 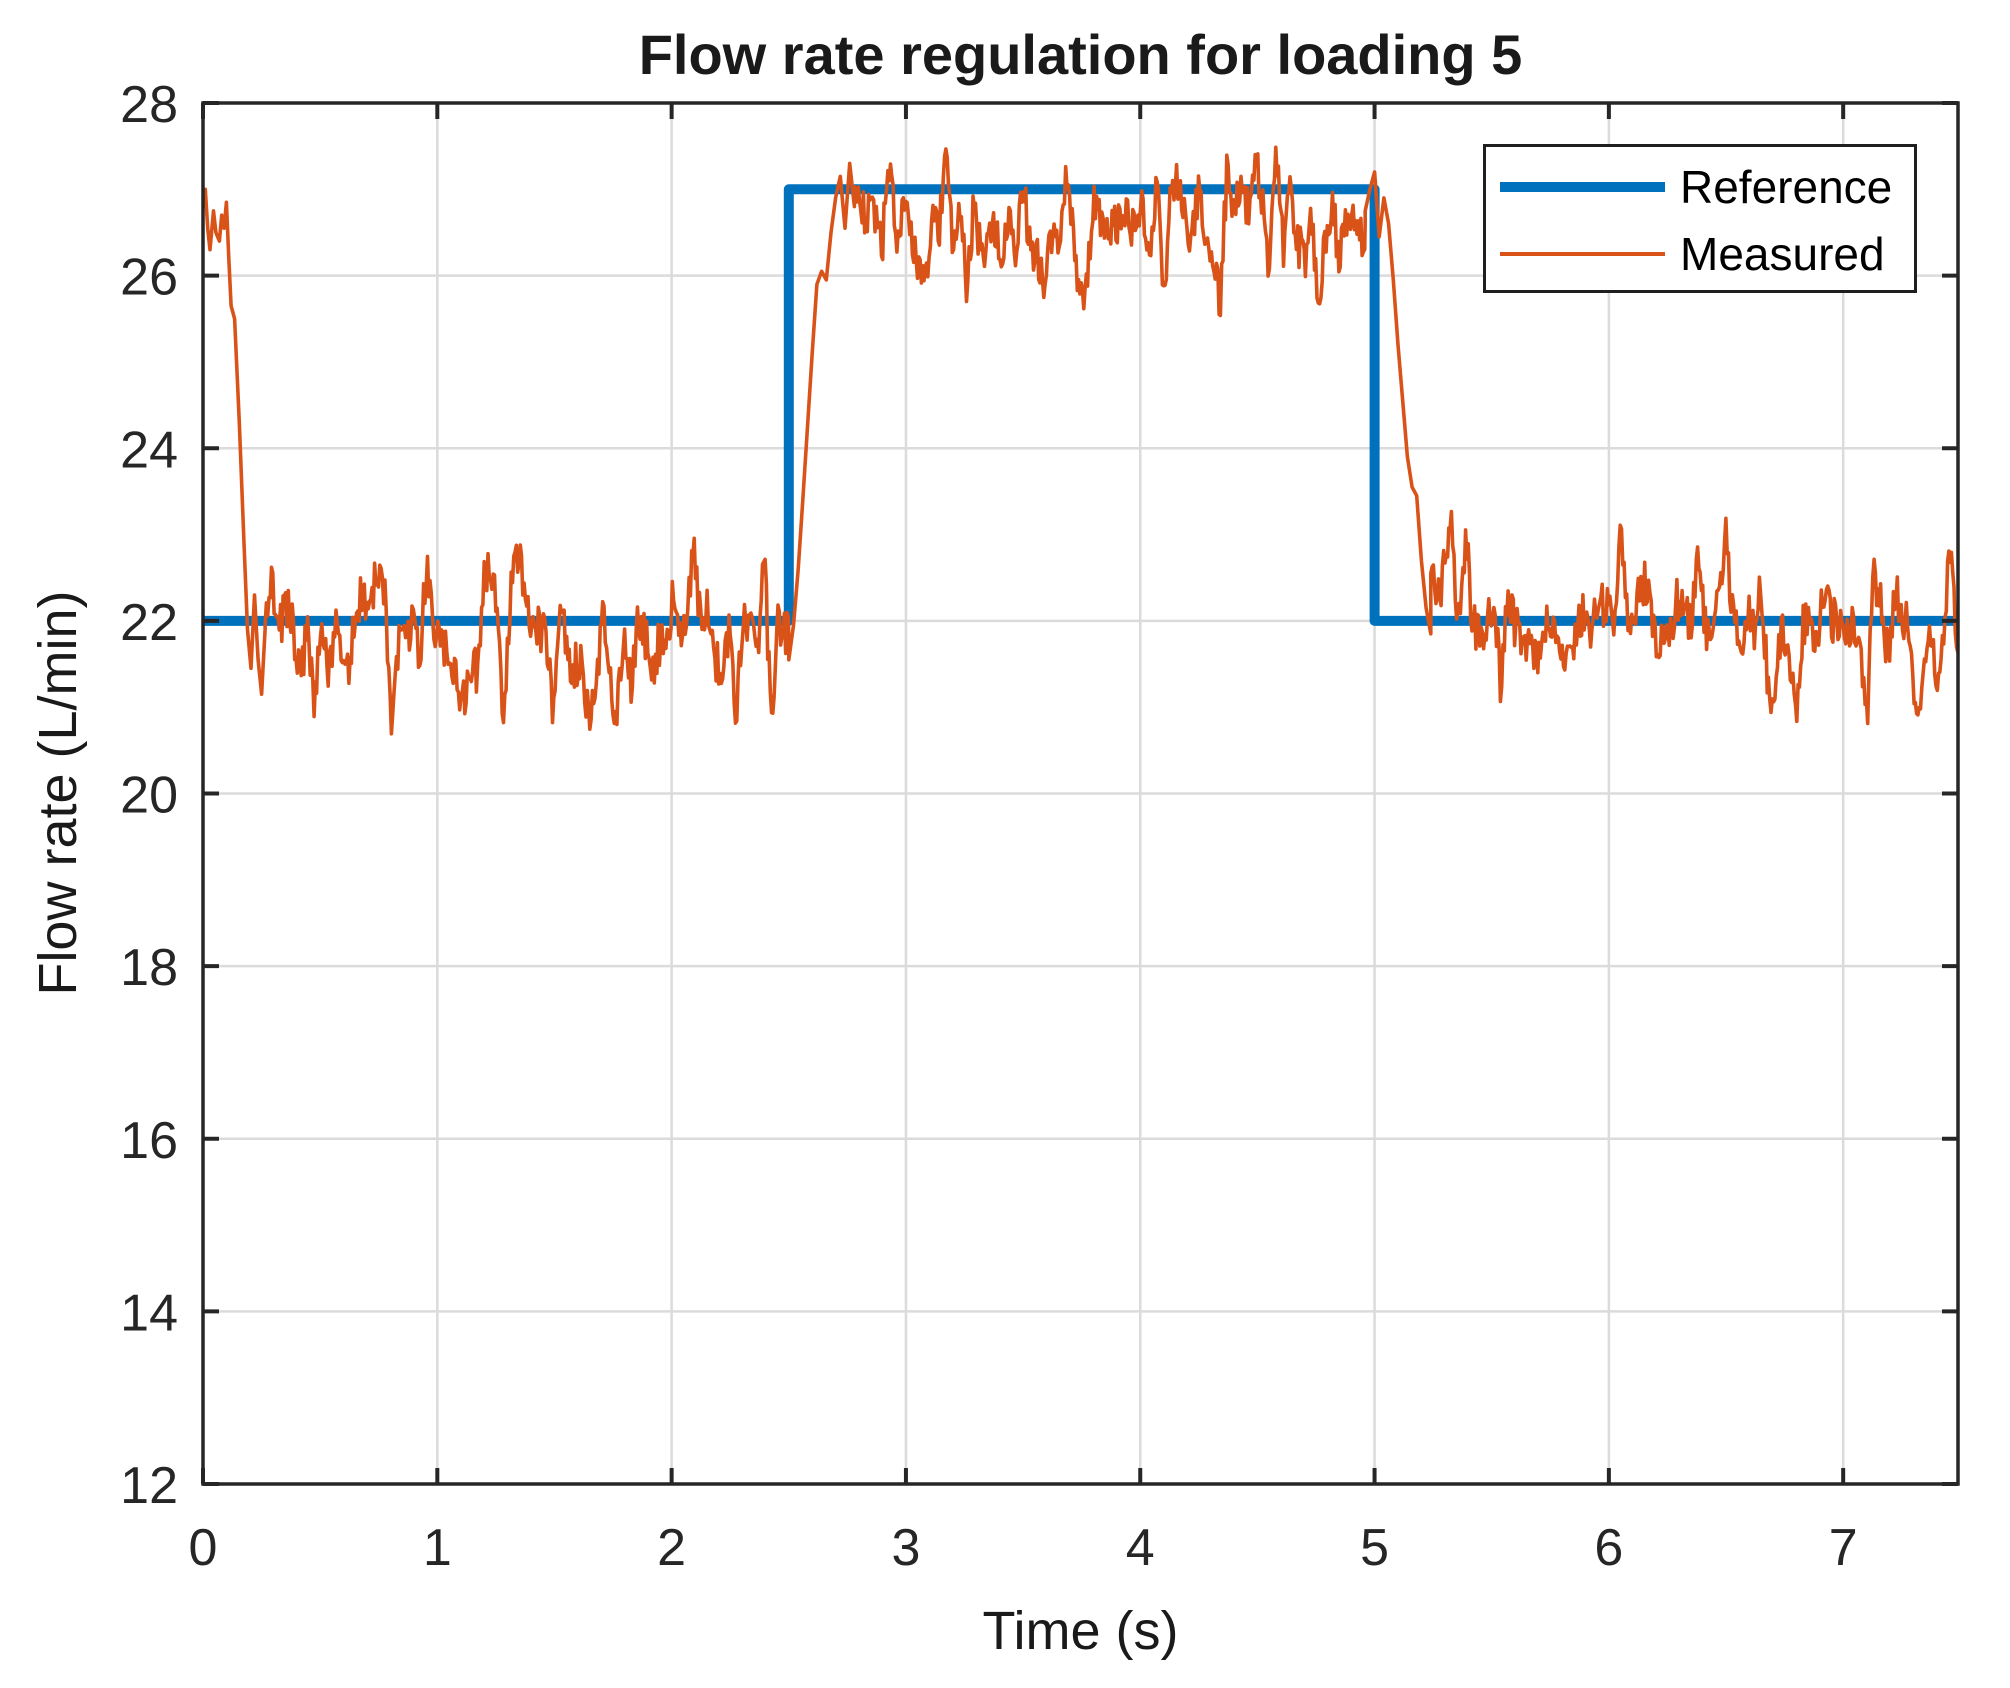 I want to click on legend: Reference Measured, so click(x=1700, y=218).